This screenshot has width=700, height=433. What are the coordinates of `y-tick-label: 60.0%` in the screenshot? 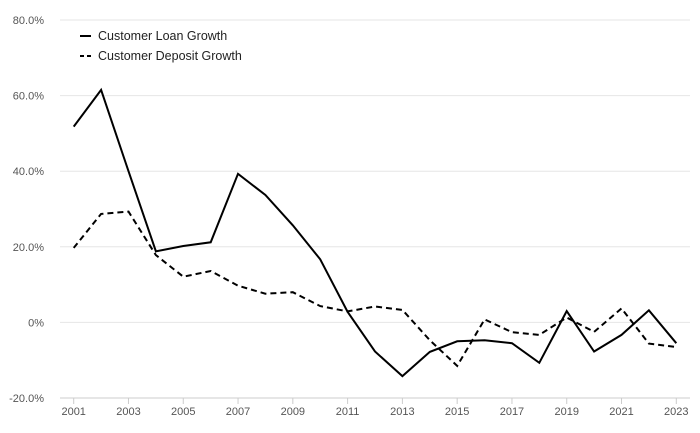 It's located at (28, 97).